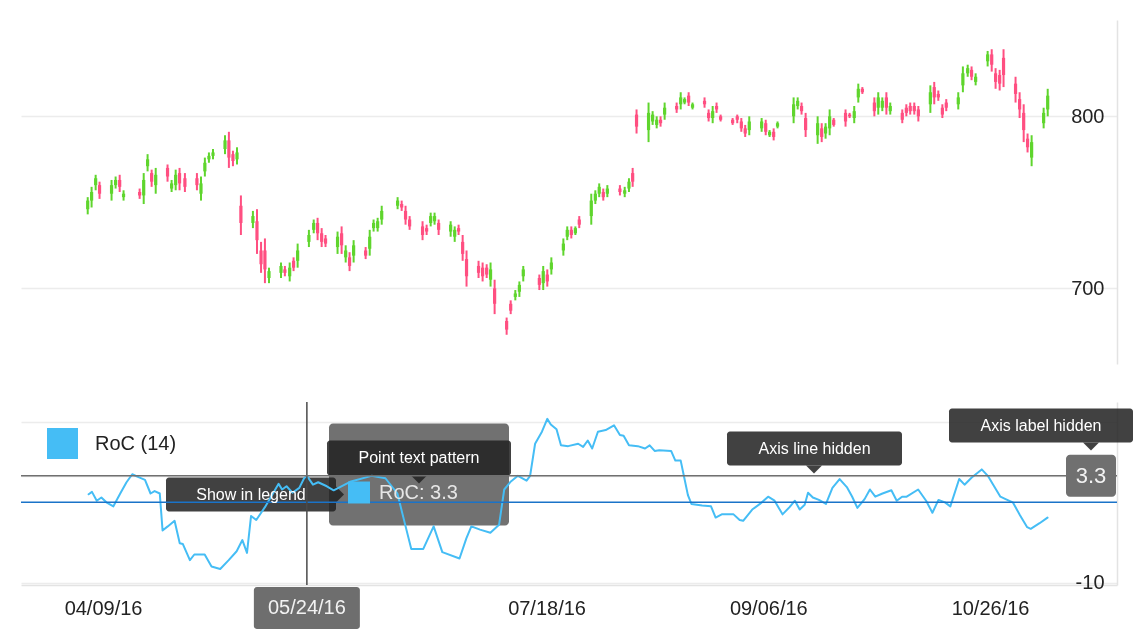  What do you see at coordinates (990, 607) in the screenshot?
I see `x-tick-label: 10/26/16` at bounding box center [990, 607].